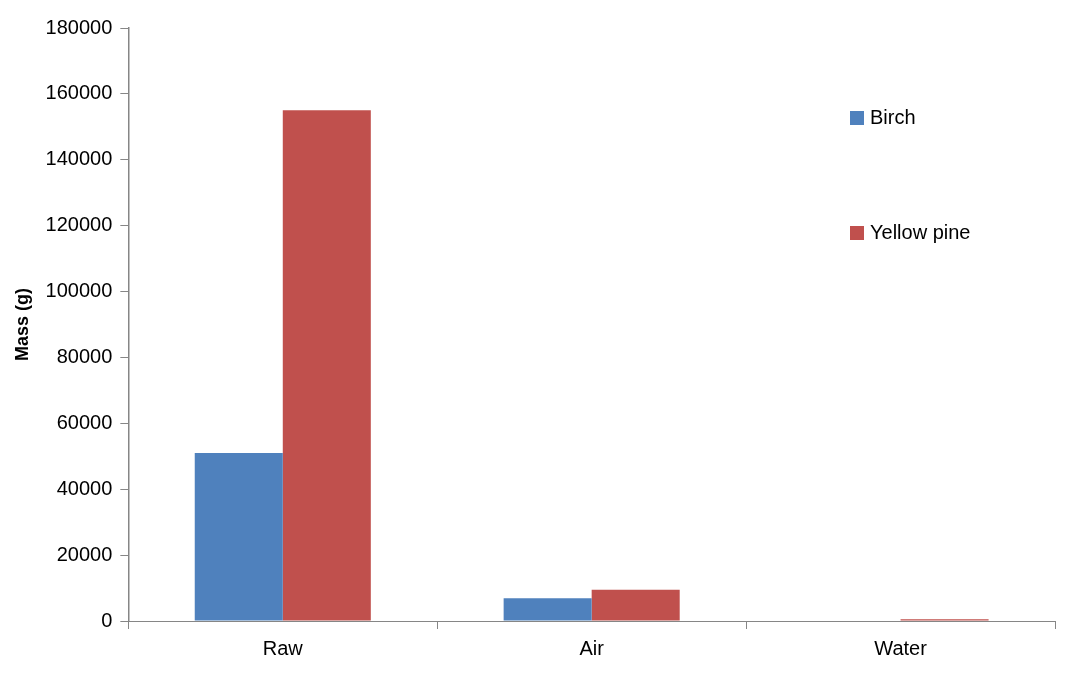 The width and height of the screenshot is (1073, 677). What do you see at coordinates (901, 647) in the screenshot?
I see `x-tick-label: Water` at bounding box center [901, 647].